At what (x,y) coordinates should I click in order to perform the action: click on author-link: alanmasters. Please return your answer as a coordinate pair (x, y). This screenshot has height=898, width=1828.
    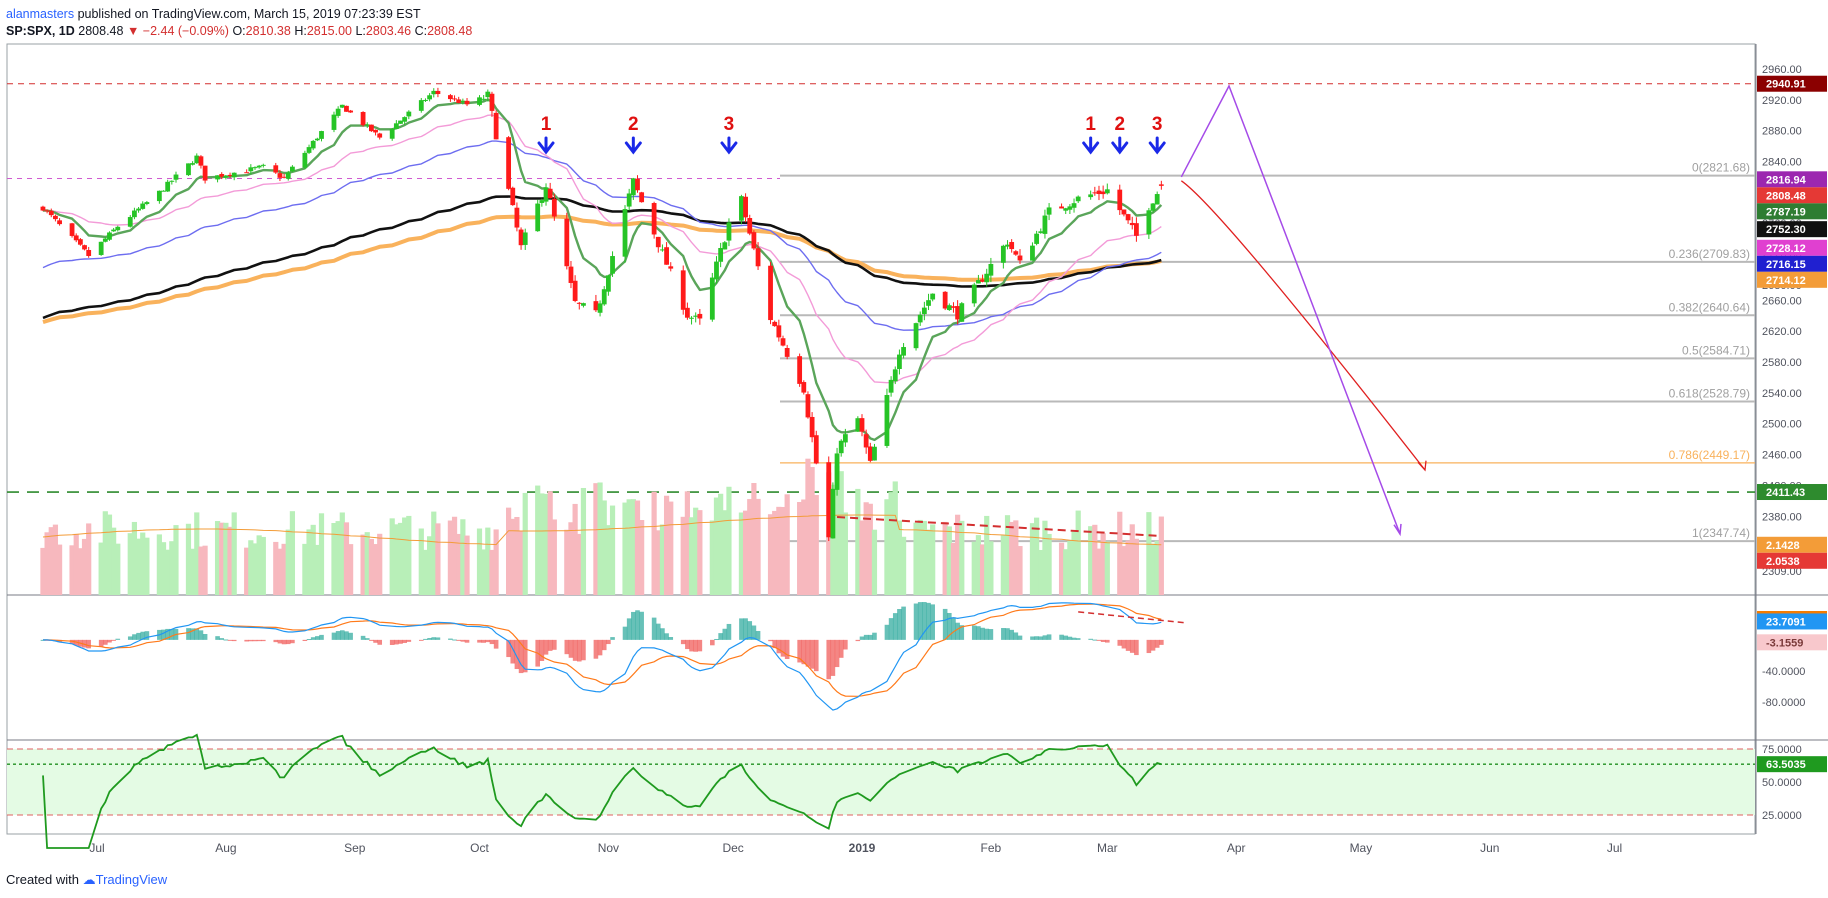
    Looking at the image, I should click on (40, 14).